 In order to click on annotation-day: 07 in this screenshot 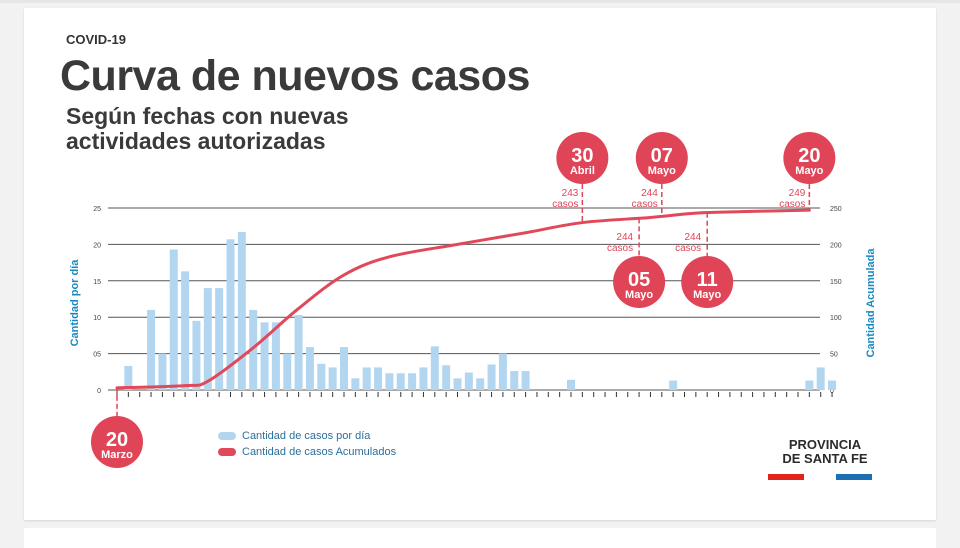, I will do `click(662, 156)`.